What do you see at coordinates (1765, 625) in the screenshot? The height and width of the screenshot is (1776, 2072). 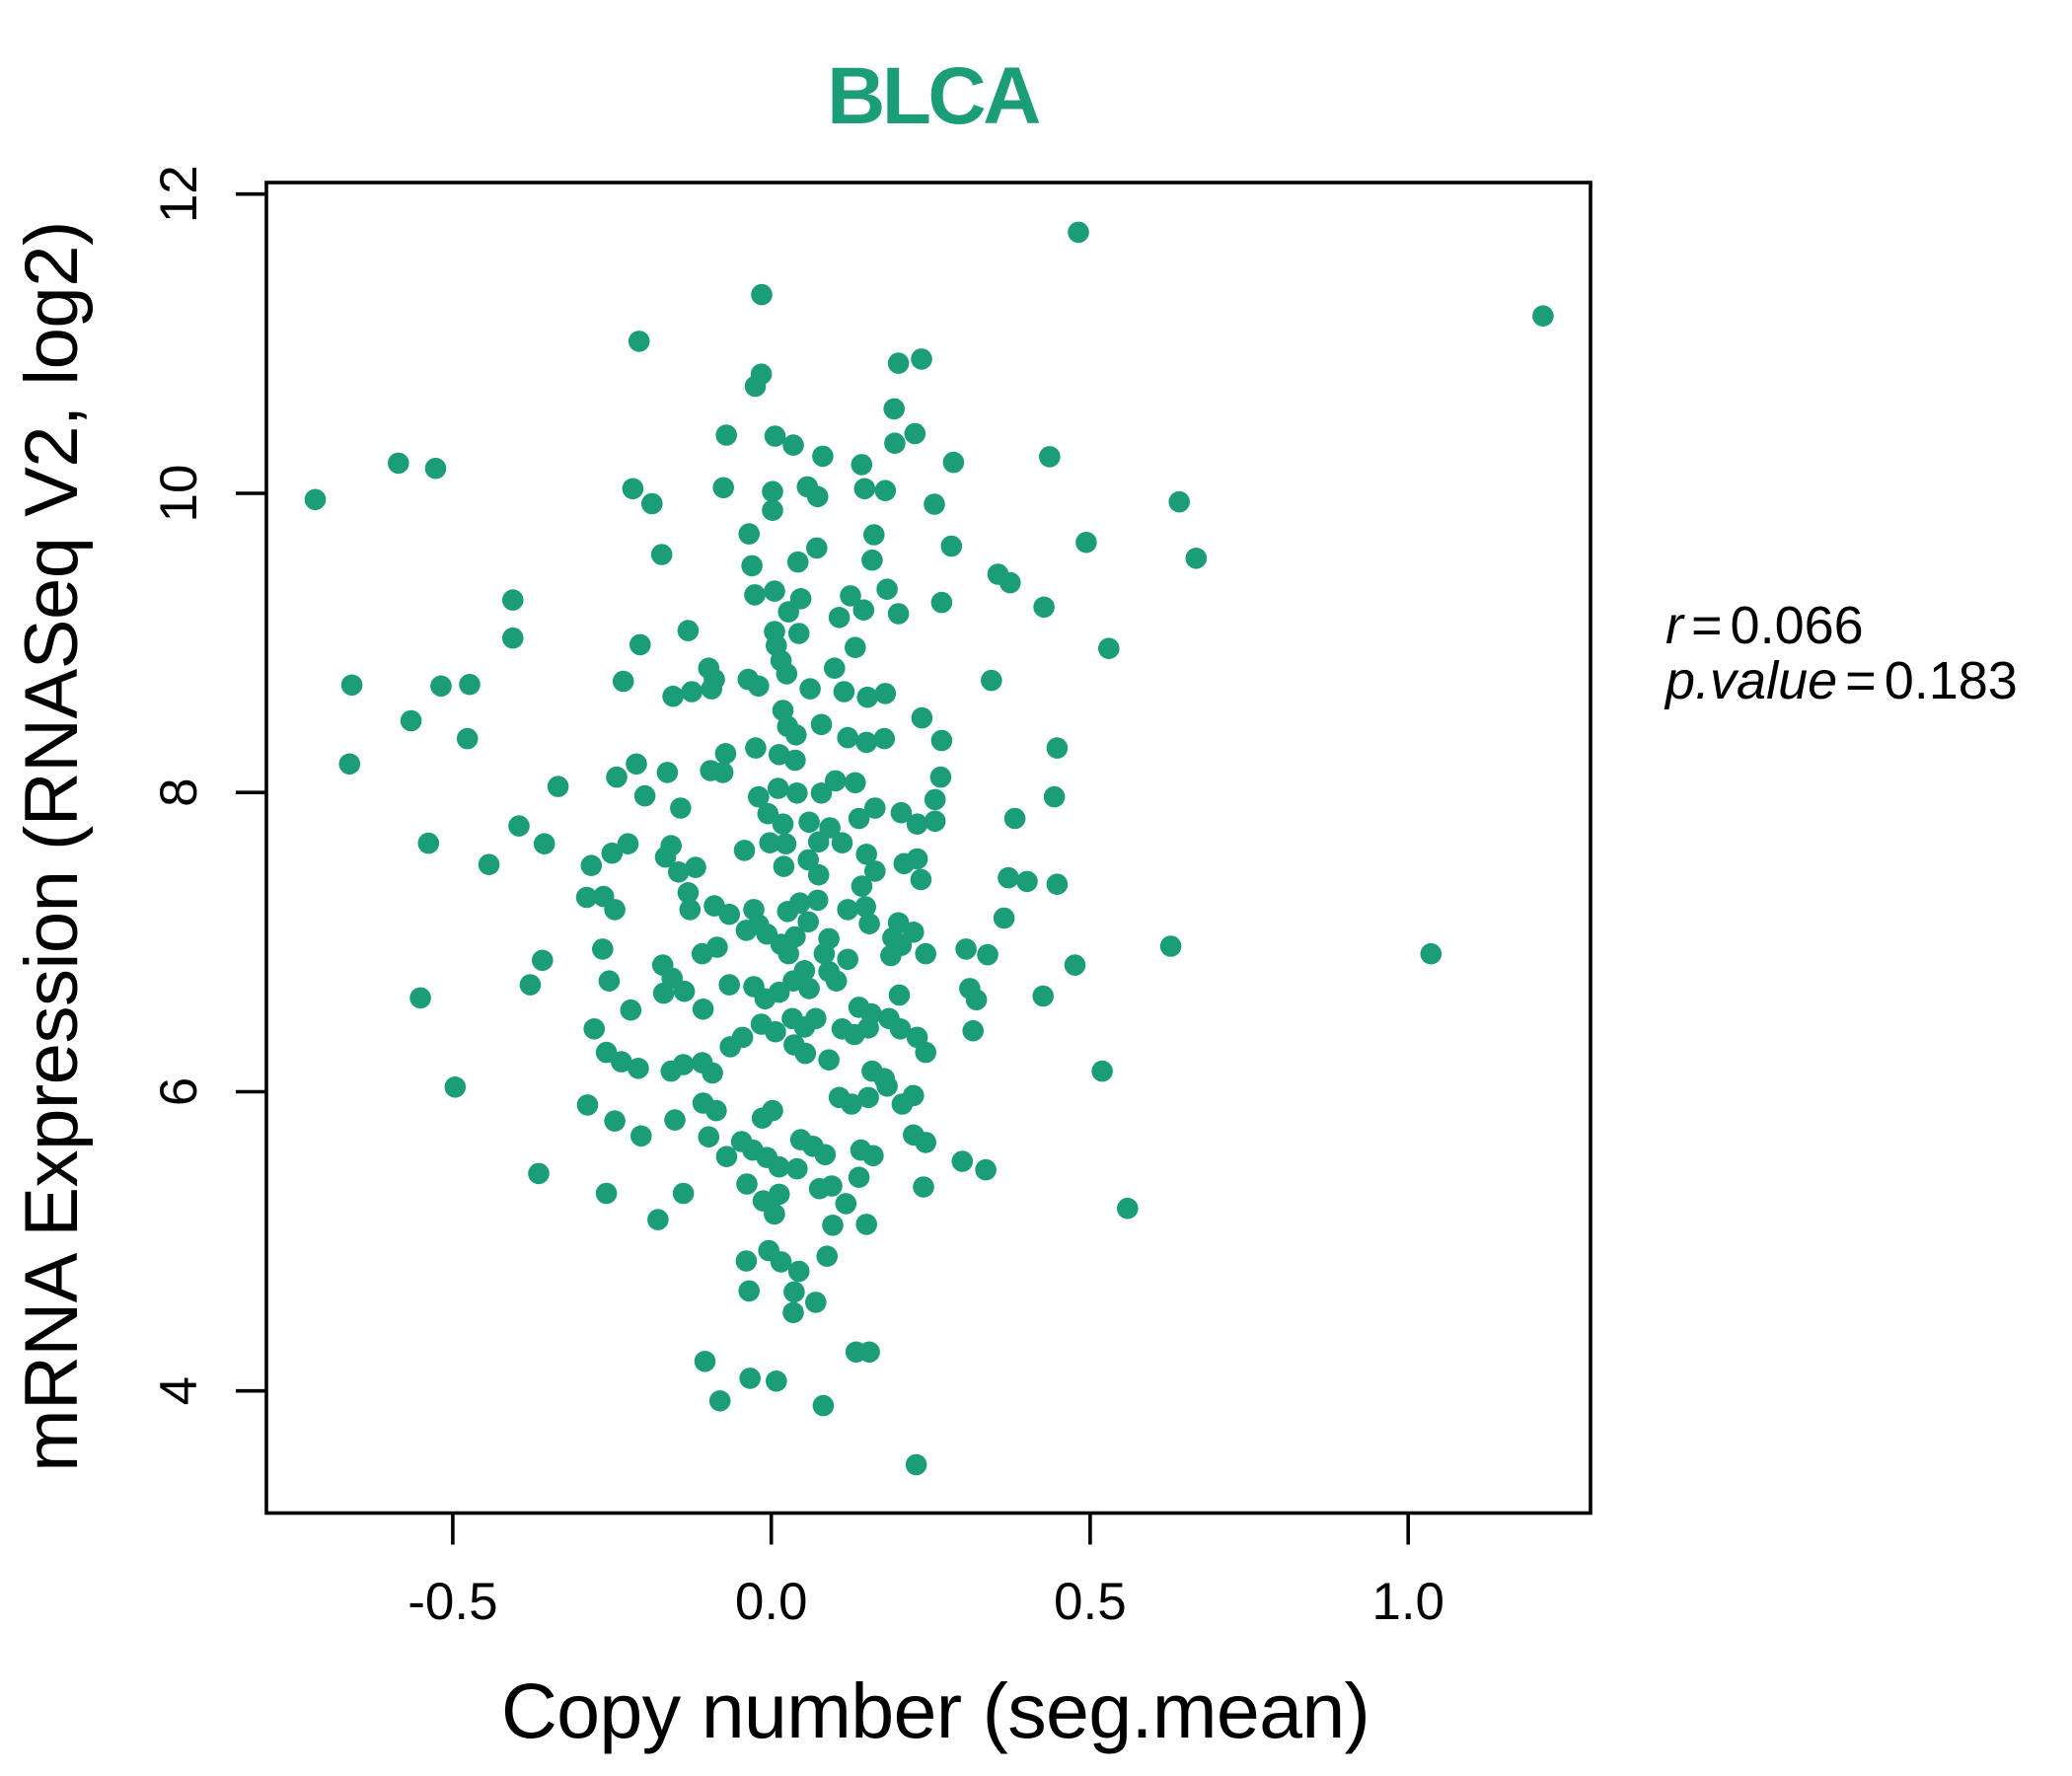 I see `svg-text:r=0.066: r = 0.066` at bounding box center [1765, 625].